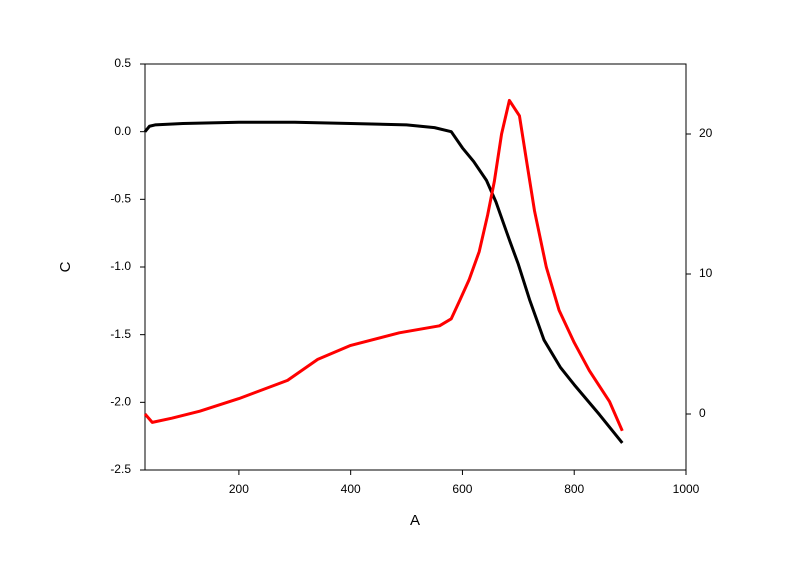 This screenshot has width=800, height=565. What do you see at coordinates (351, 489) in the screenshot?
I see `x-tick-label: 400` at bounding box center [351, 489].